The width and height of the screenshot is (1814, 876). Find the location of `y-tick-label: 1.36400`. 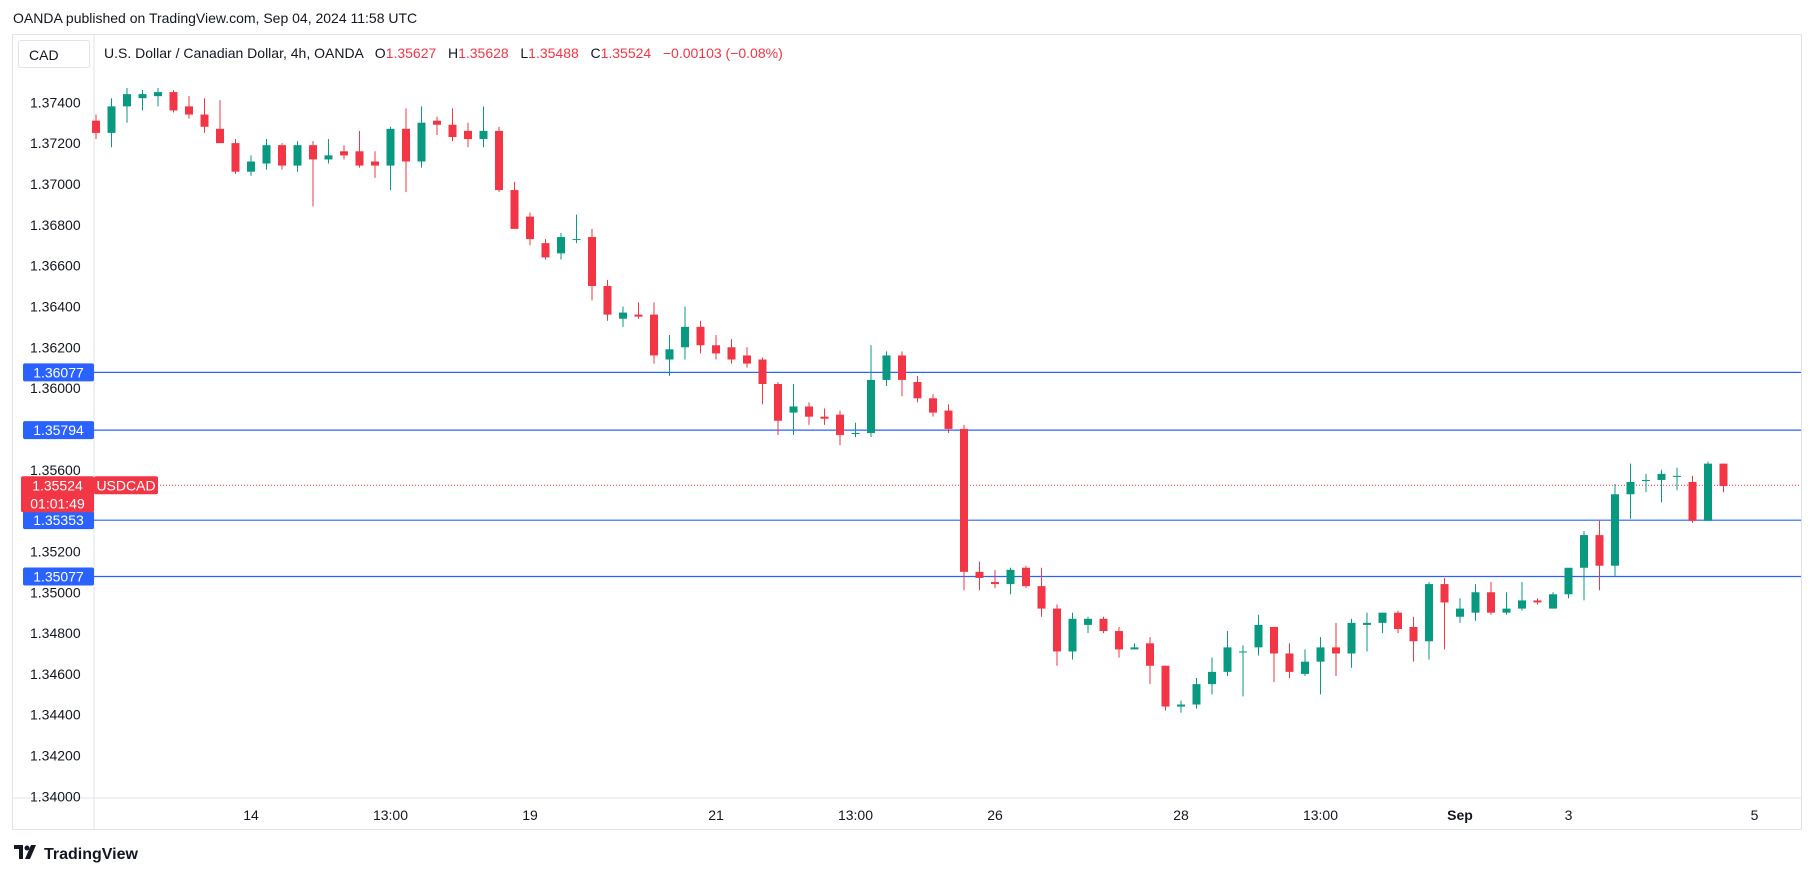

y-tick-label: 1.36400 is located at coordinates (55, 306).